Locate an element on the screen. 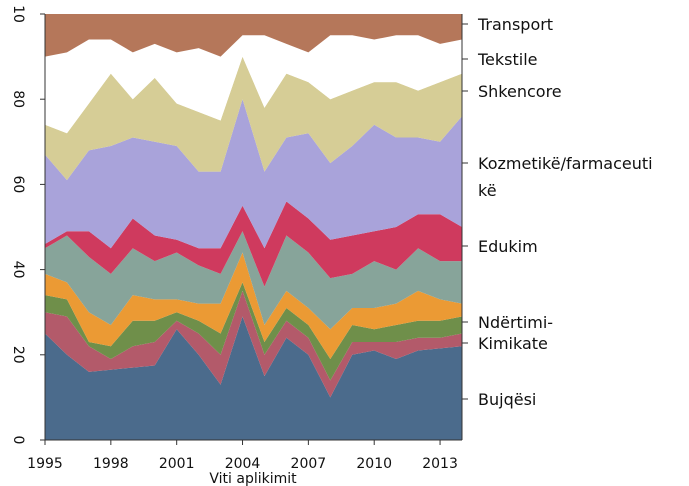  y-tick-label: 80 is located at coordinates (18, 99).